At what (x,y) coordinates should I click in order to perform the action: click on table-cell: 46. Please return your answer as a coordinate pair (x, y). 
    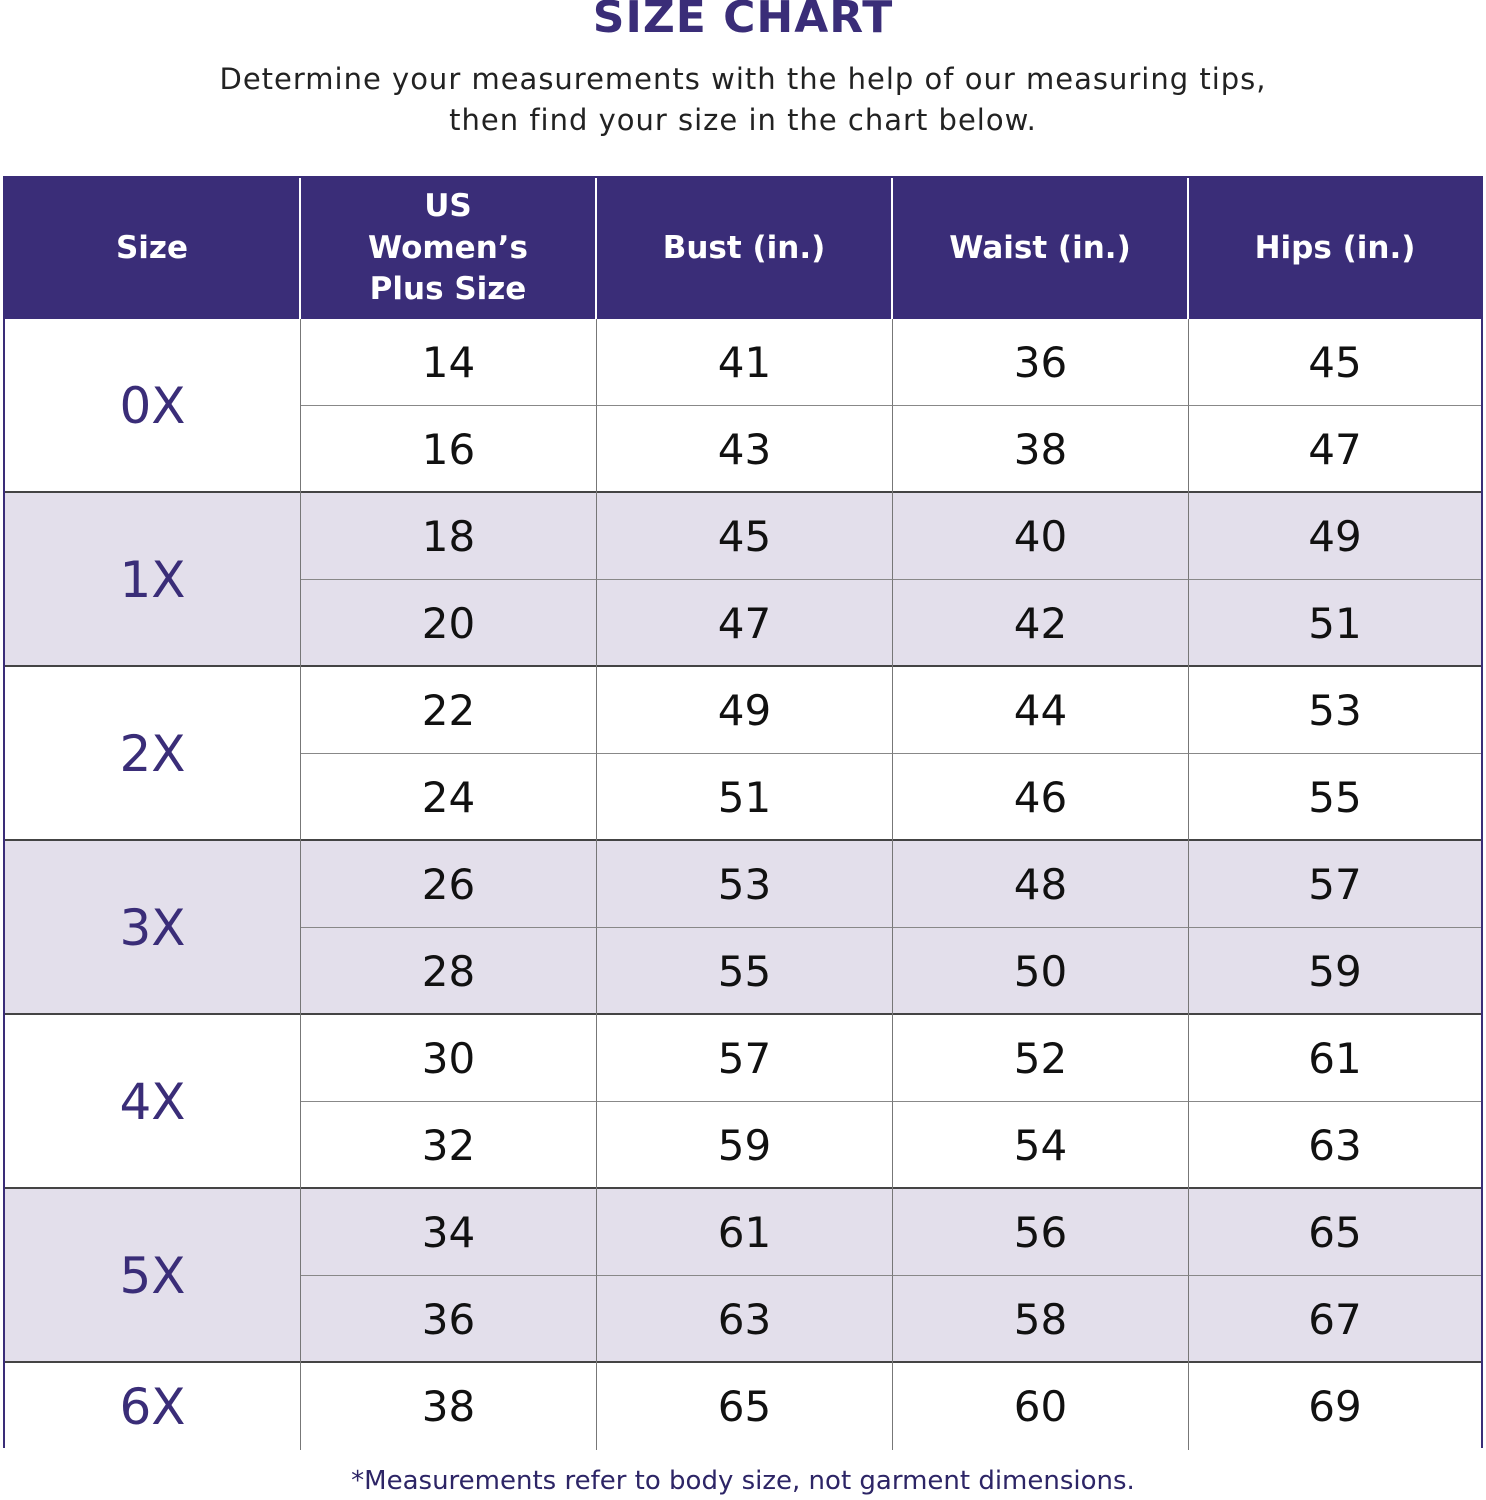
    Looking at the image, I should click on (1041, 797).